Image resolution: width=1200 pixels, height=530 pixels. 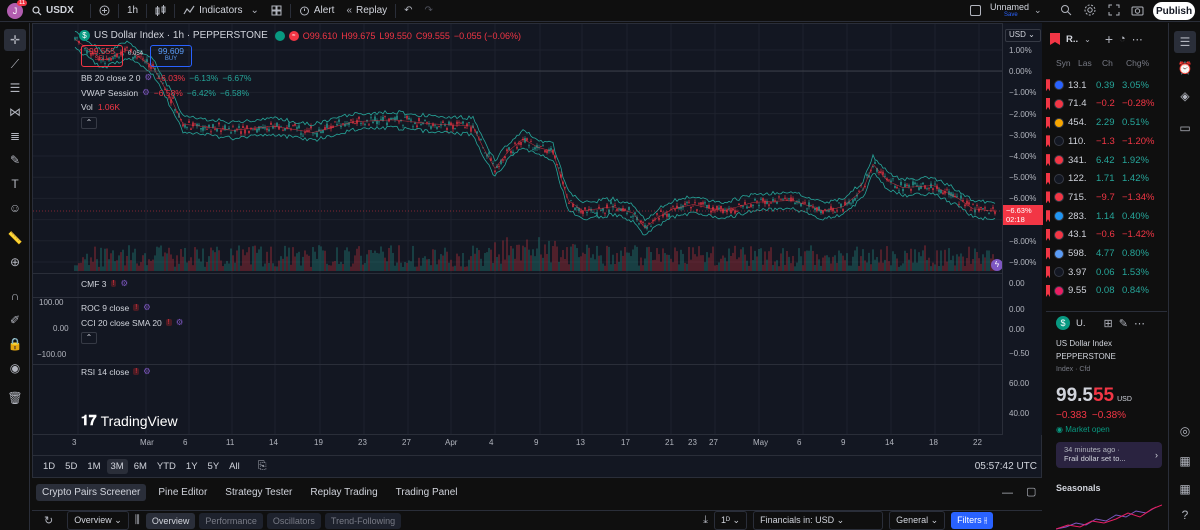 I want to click on alert-button: Alert, so click(x=317, y=11).